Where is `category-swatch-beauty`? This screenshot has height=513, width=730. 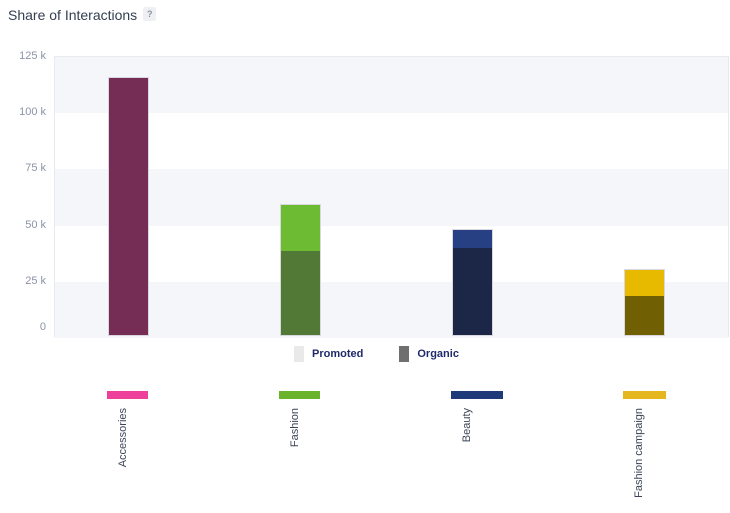
category-swatch-beauty is located at coordinates (477, 395).